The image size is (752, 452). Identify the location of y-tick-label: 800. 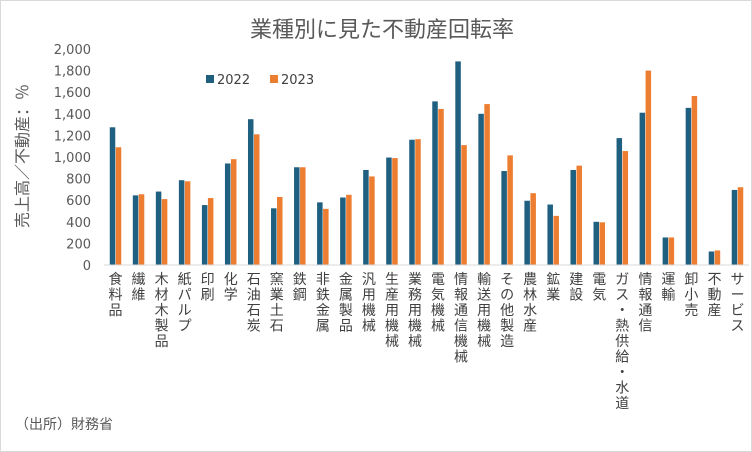
(78, 180).